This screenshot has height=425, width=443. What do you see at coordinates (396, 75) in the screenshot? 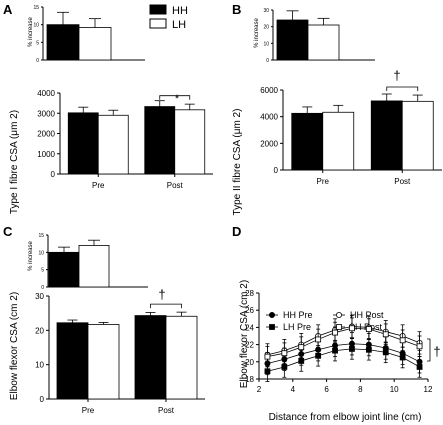
I see `annotation-b: †` at bounding box center [396, 75].